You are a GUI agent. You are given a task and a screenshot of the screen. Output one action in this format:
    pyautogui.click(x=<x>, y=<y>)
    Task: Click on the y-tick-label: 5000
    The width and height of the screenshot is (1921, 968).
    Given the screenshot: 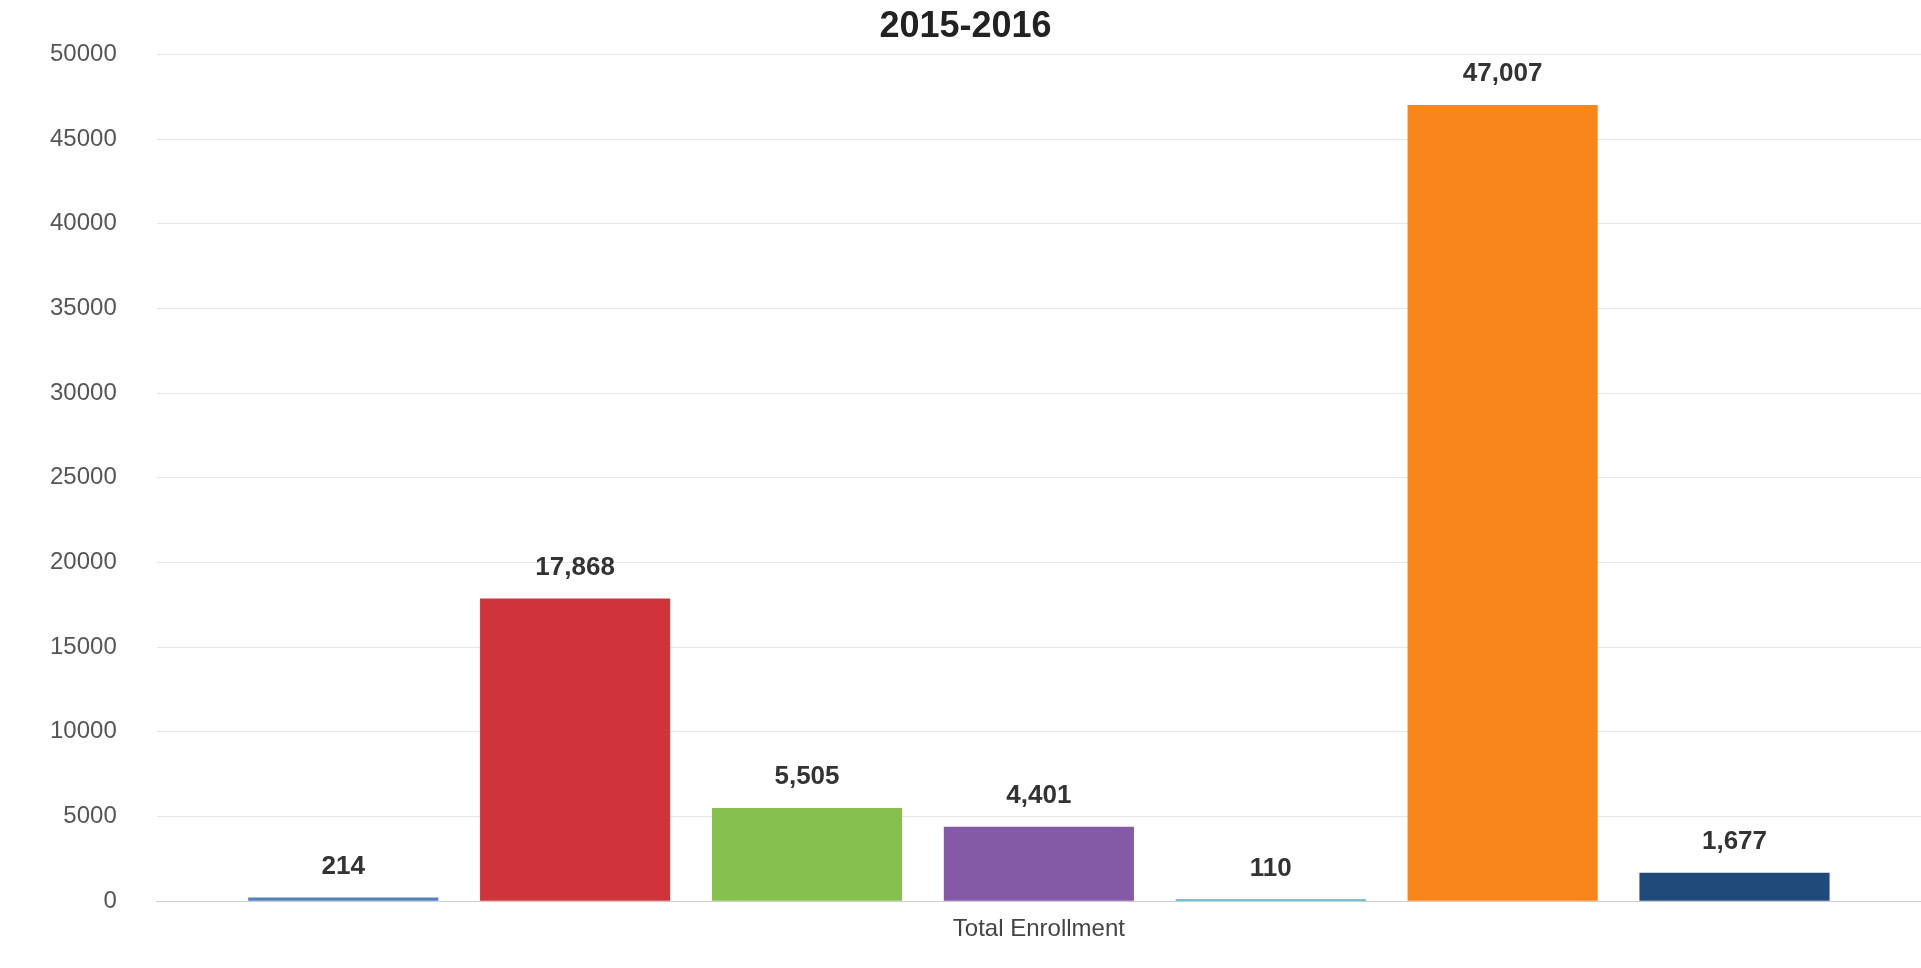 What is the action you would take?
    pyautogui.click(x=90, y=815)
    